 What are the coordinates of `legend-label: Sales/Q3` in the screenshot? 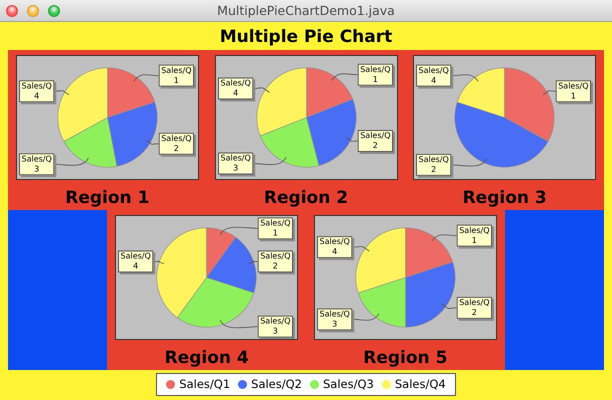 It's located at (348, 384).